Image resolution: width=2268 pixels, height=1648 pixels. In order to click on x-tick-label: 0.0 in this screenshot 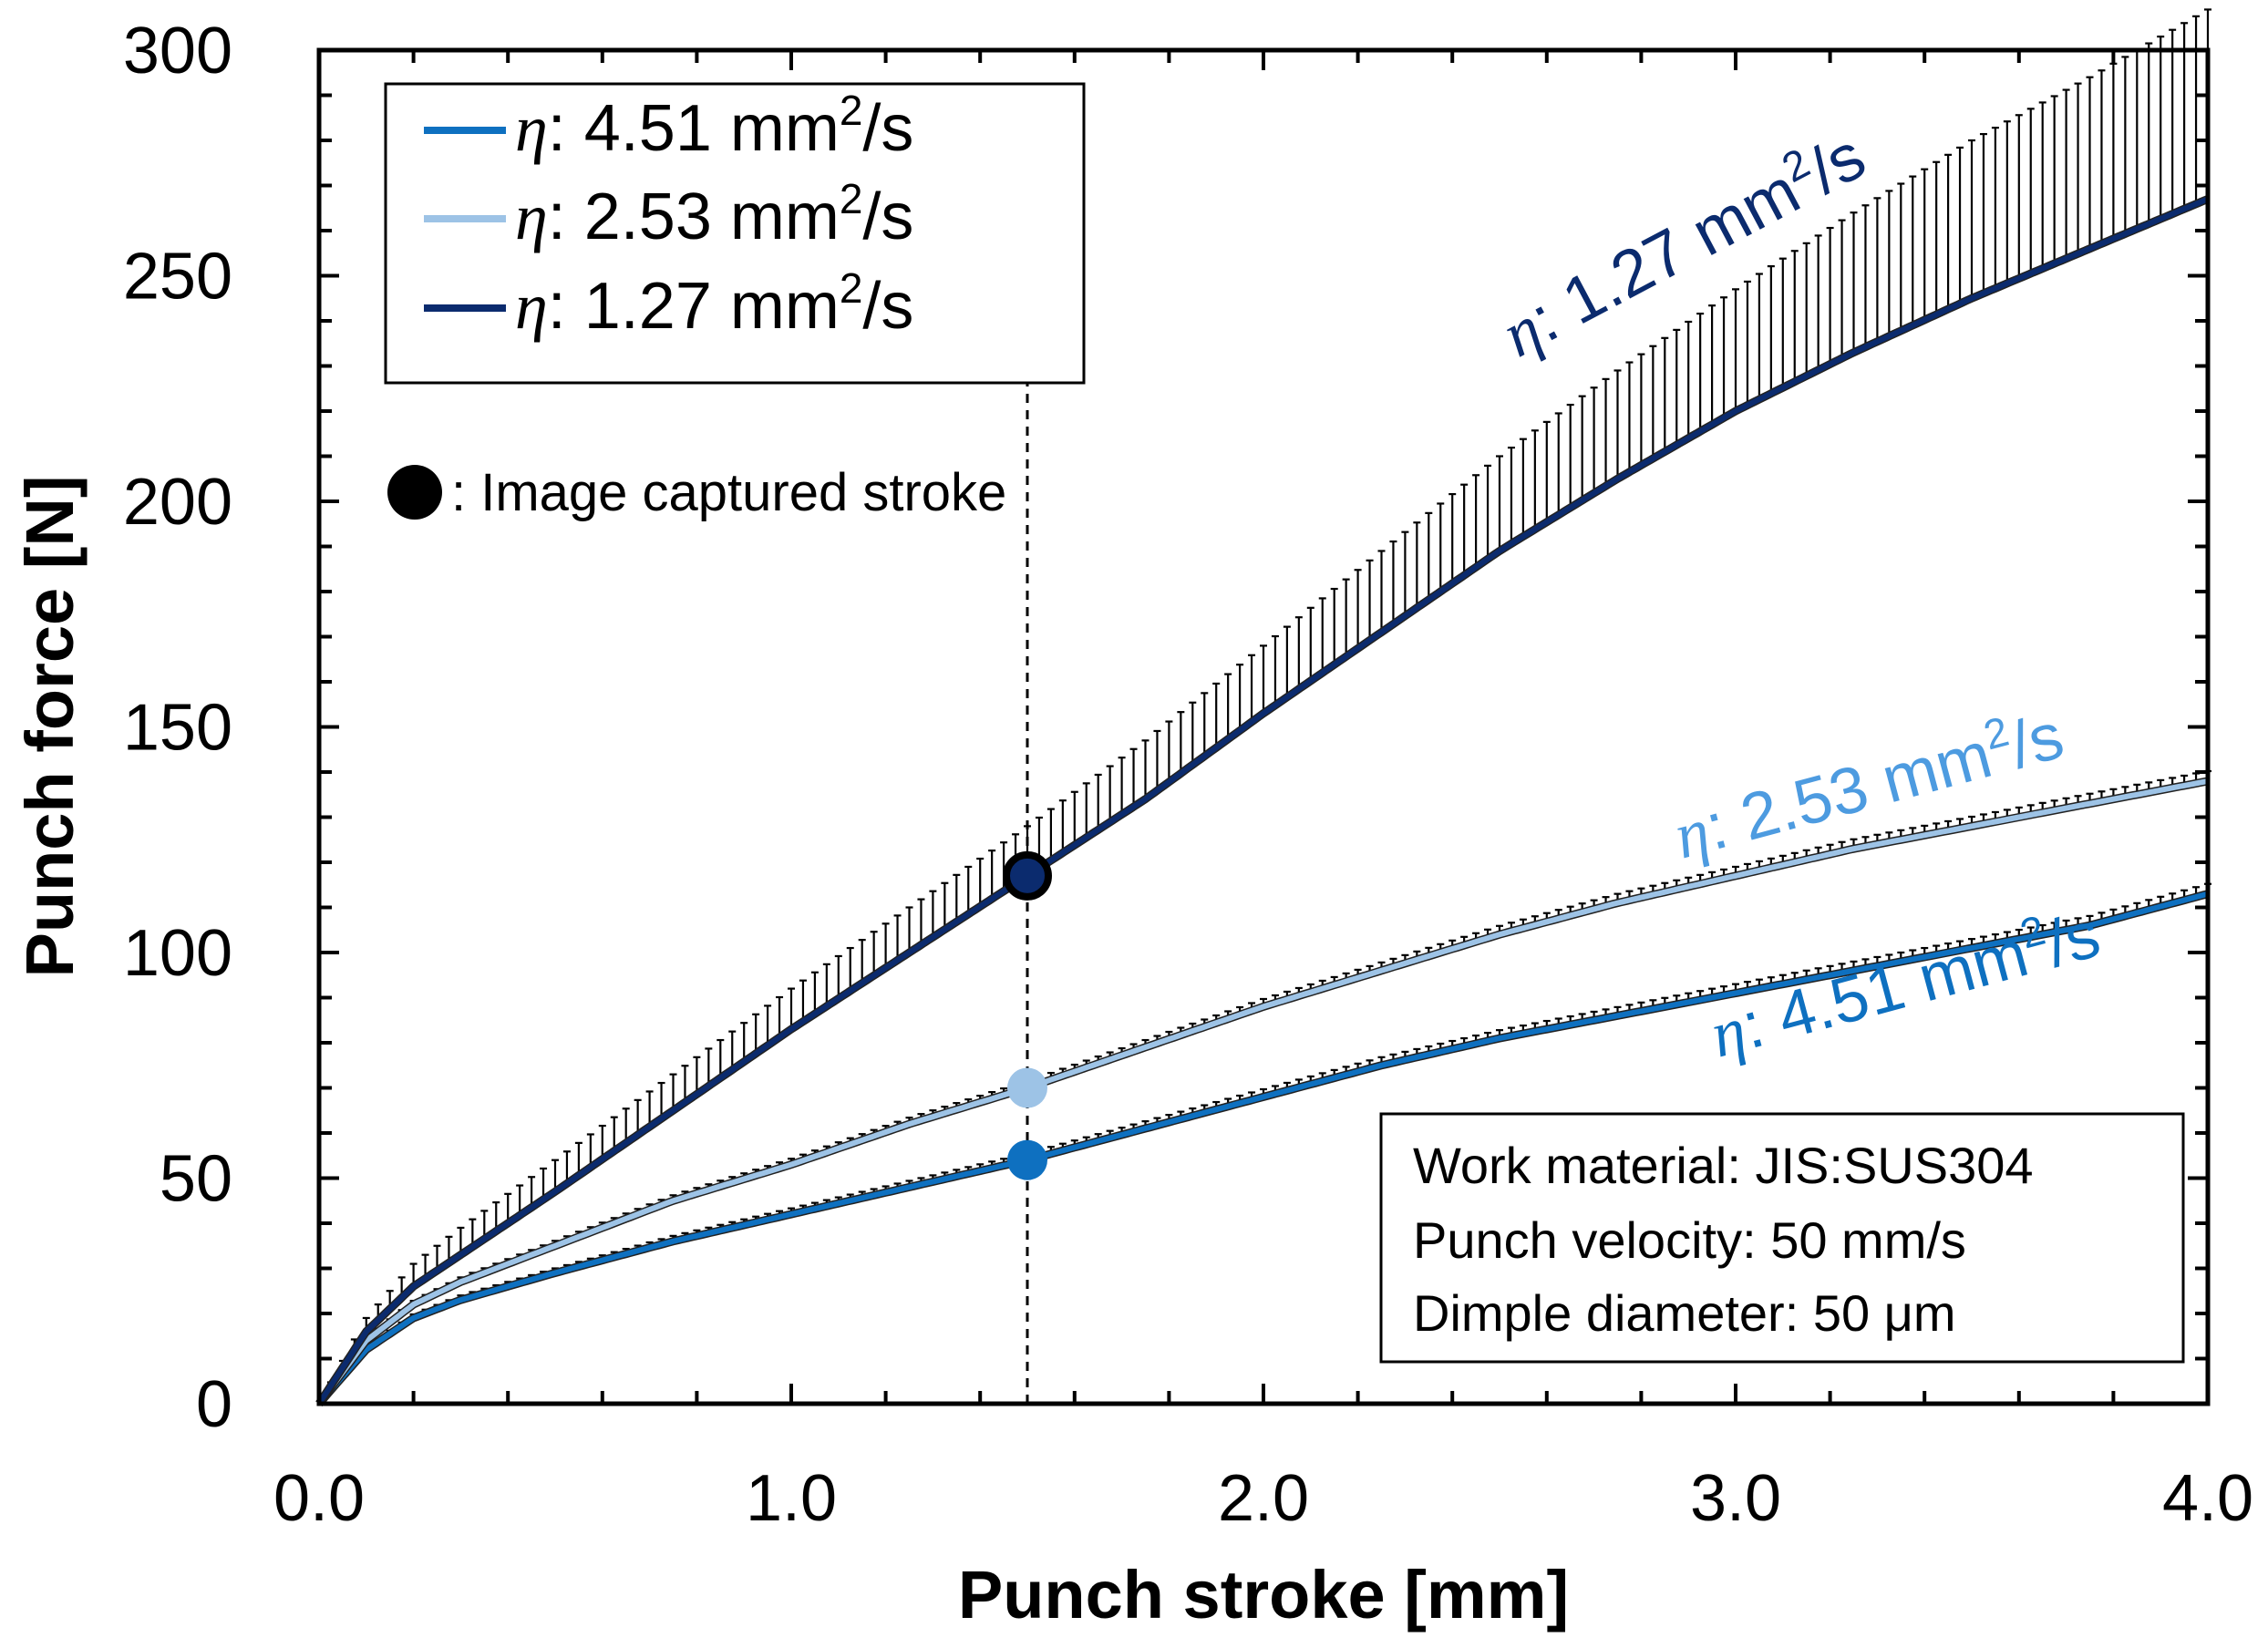, I will do `click(319, 1498)`.